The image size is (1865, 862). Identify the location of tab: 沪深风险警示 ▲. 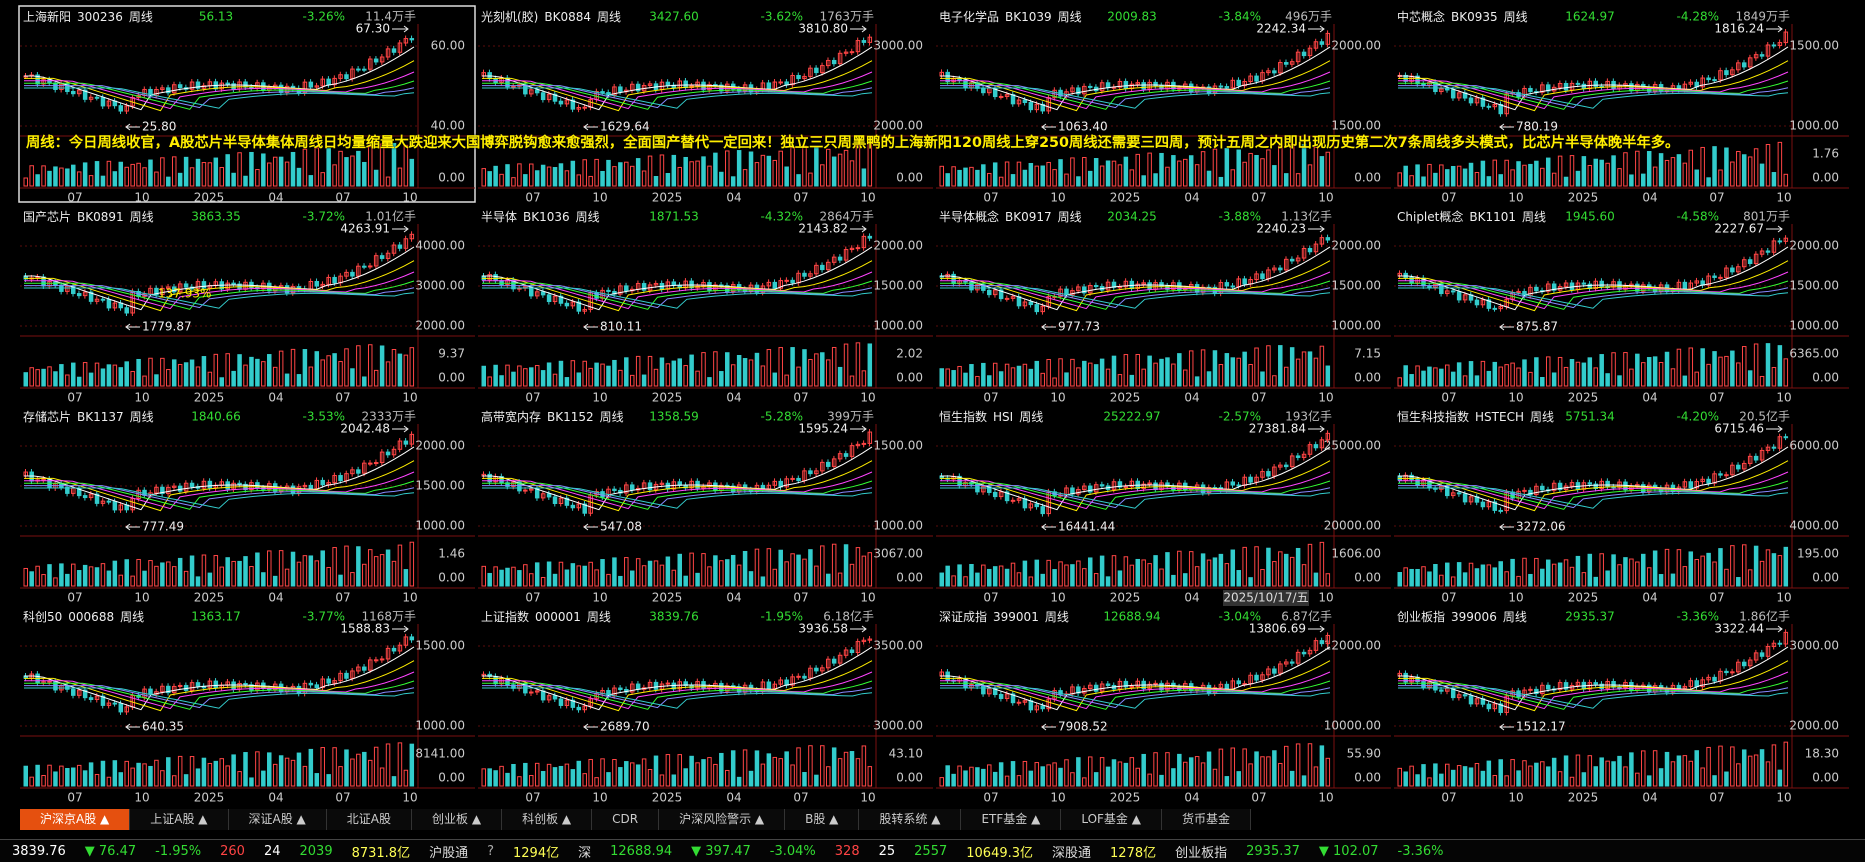
(722, 819).